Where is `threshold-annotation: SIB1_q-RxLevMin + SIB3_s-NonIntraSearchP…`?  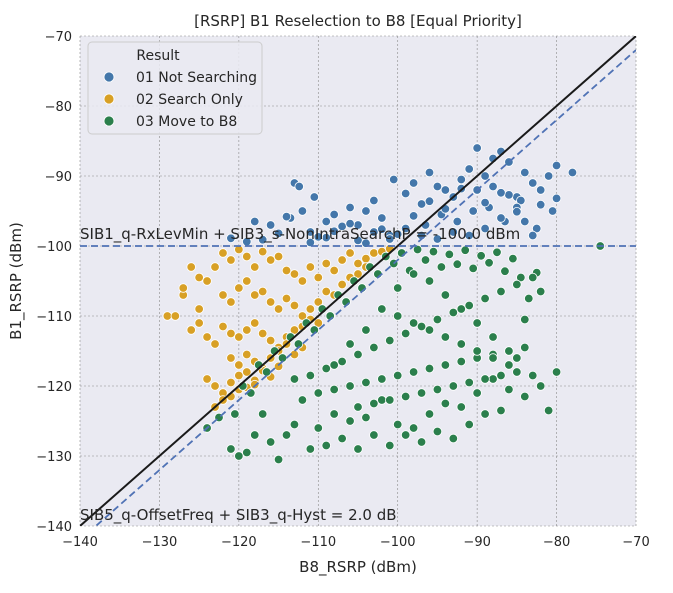 threshold-annotation: SIB1_q-RxLevMin + SIB3_s-NonIntraSearchP… is located at coordinates (300, 234).